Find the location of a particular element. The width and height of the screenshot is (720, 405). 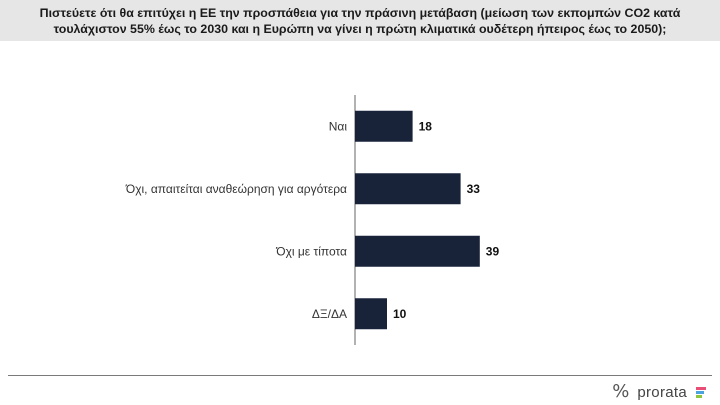

brand-stripes-icon is located at coordinates (701, 392).